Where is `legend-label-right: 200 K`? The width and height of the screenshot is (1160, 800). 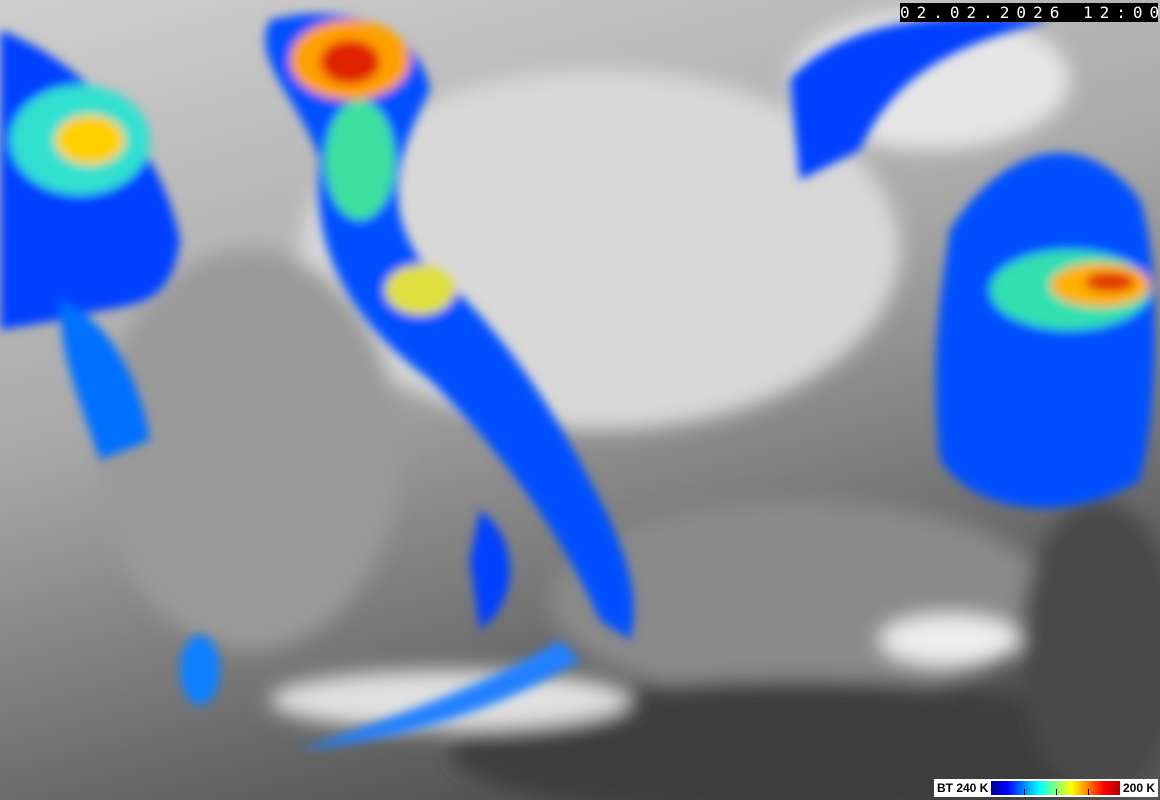 legend-label-right: 200 K is located at coordinates (1138, 788).